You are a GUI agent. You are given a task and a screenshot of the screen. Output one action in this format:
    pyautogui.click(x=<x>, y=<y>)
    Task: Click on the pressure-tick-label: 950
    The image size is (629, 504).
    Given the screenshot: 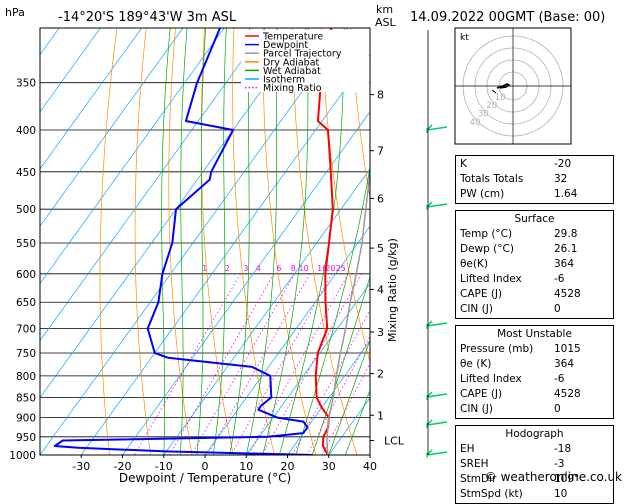 What is the action you would take?
    pyautogui.click(x=26, y=438)
    